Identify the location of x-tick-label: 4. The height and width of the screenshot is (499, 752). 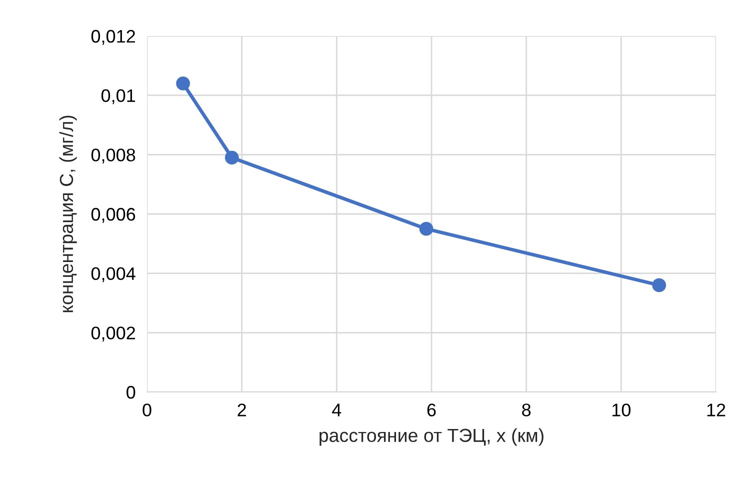
(337, 410).